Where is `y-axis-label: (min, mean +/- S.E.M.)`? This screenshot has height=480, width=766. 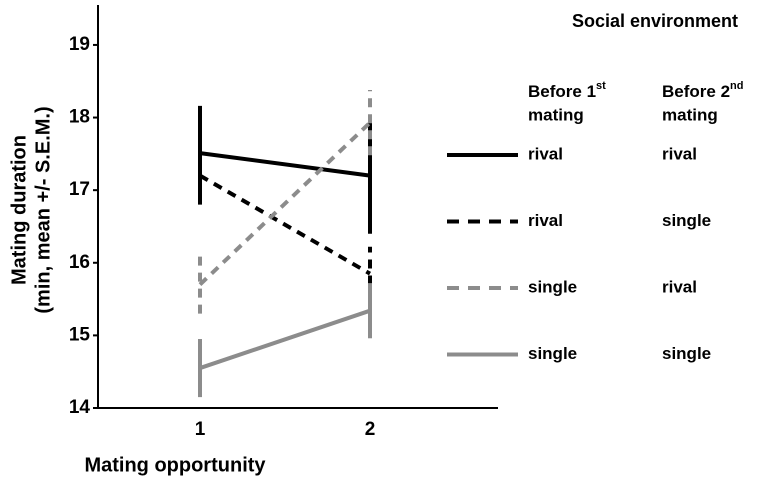 y-axis-label: (min, mean +/- S.E.M.) is located at coordinates (43, 209).